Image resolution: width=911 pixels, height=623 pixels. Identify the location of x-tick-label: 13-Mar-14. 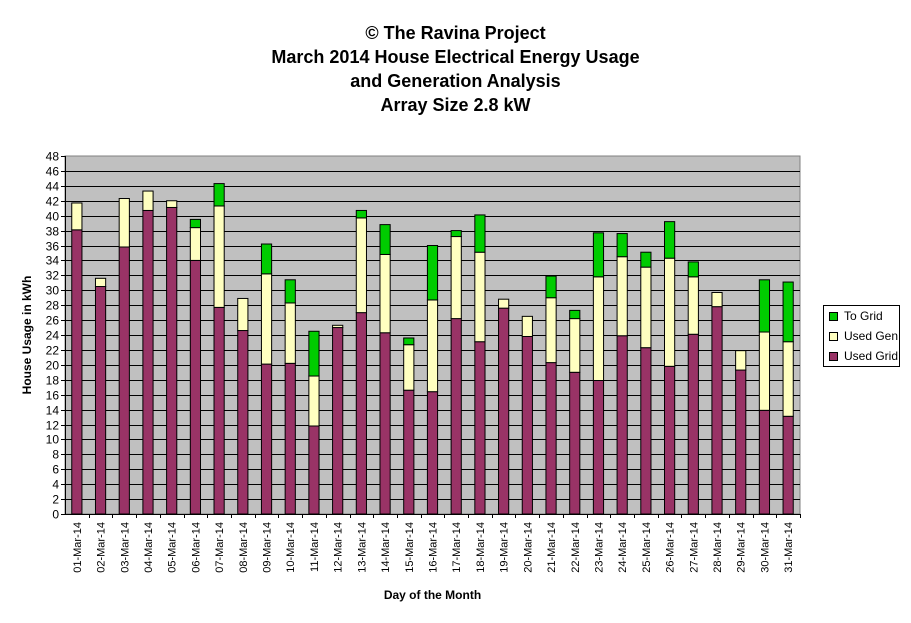
(362, 547).